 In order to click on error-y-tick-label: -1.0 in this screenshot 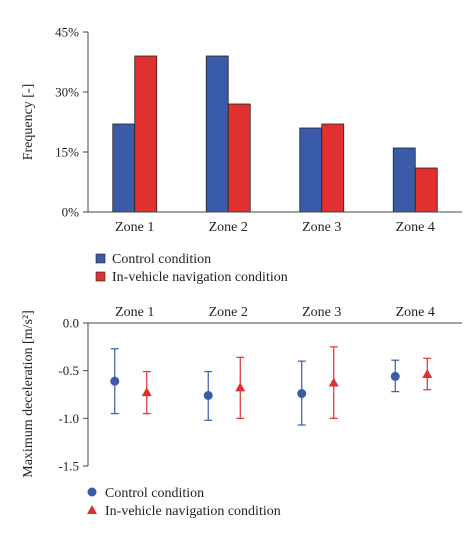, I will do `click(68, 418)`.